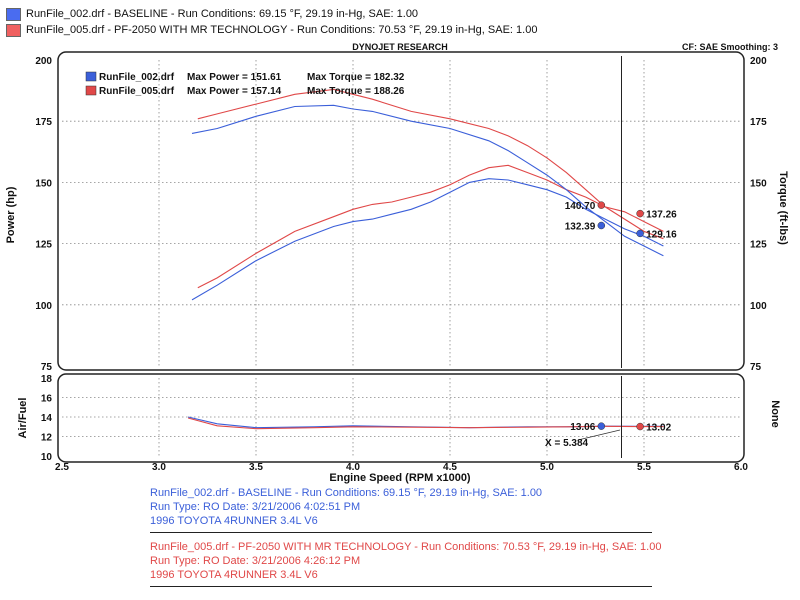 Image resolution: width=800 pixels, height=600 pixels. Describe the element at coordinates (758, 61) in the screenshot. I see `y-tick-label-right: 200` at that location.